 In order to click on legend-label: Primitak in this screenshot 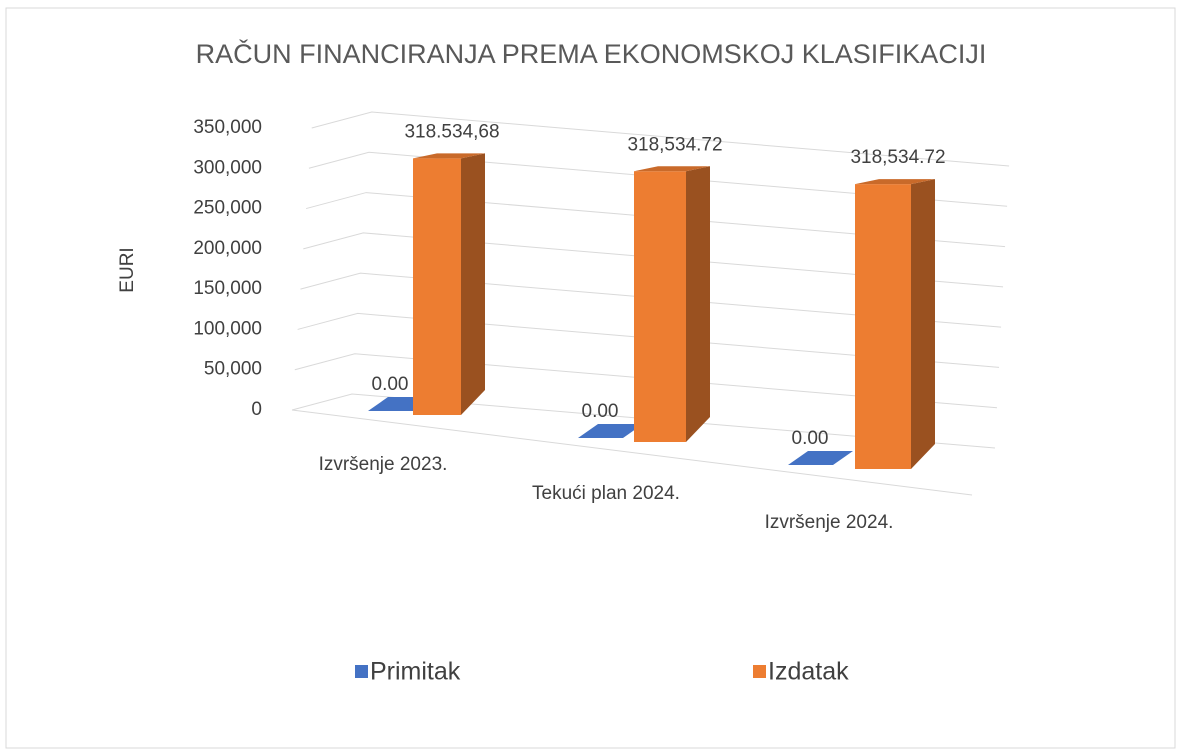, I will do `click(415, 672)`.